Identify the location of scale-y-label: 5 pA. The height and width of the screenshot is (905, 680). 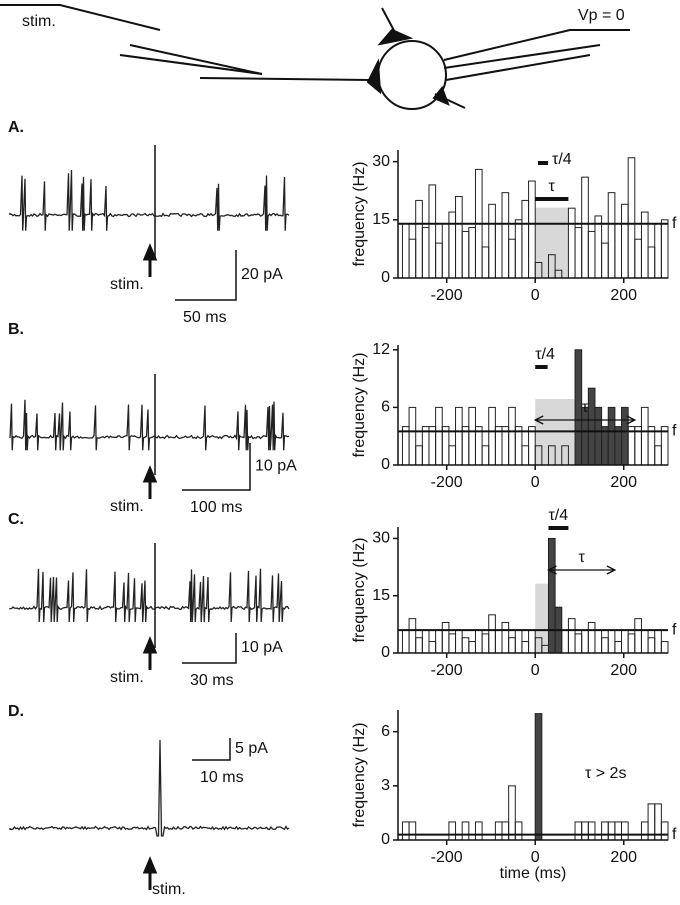
(251, 748).